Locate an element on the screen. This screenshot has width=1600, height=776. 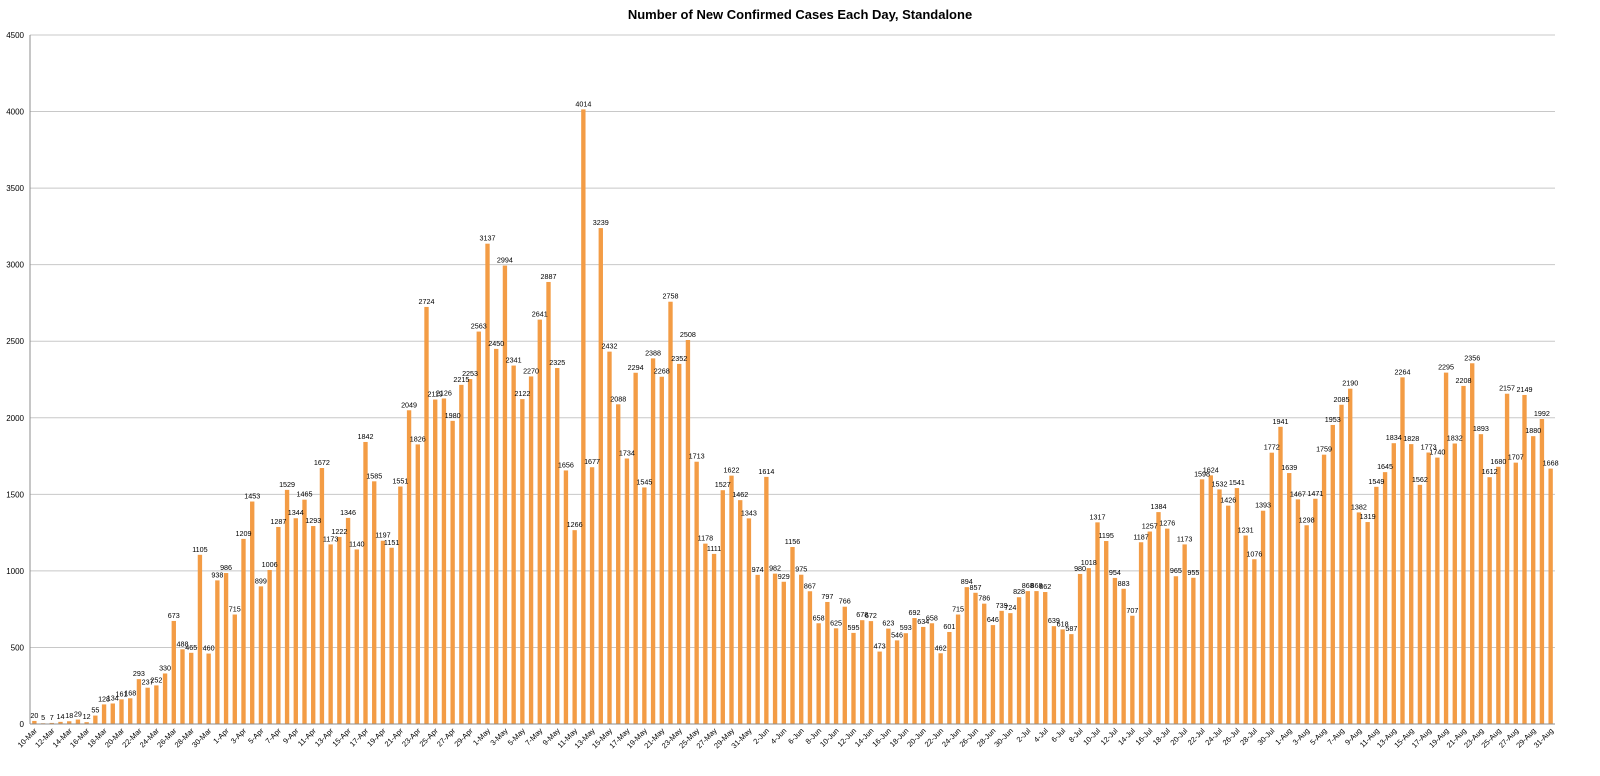
data-label: 862 is located at coordinates (1045, 586).